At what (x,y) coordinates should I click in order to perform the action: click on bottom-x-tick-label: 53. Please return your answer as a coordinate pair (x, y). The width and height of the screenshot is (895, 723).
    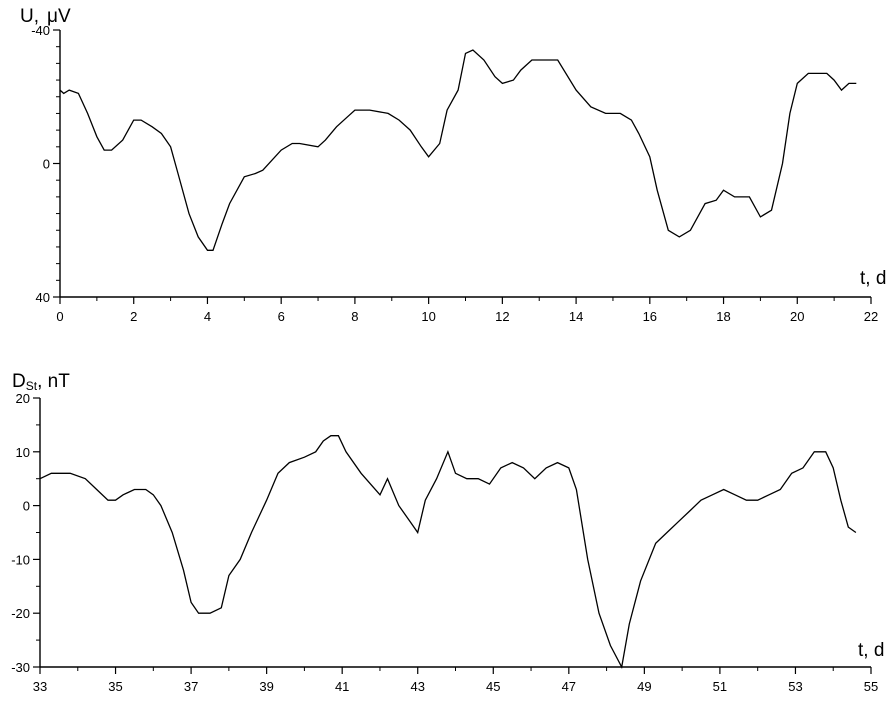
    Looking at the image, I should click on (795, 686).